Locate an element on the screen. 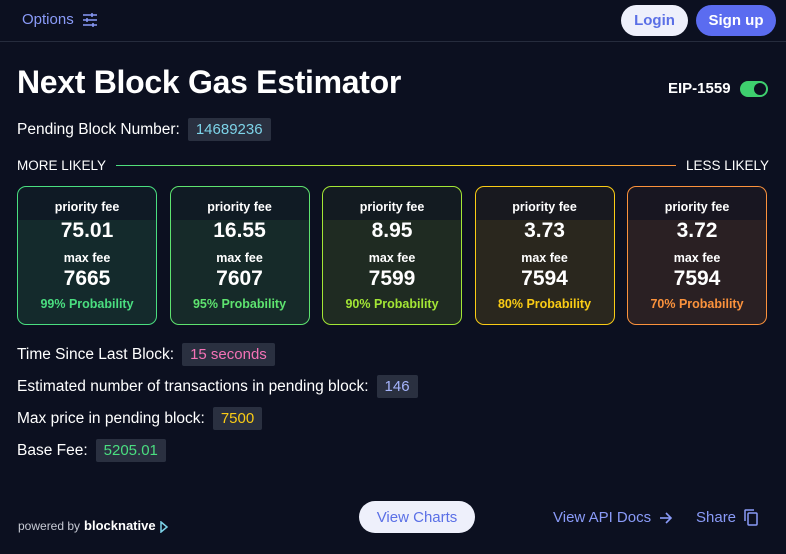  copy-icon is located at coordinates (751, 517).